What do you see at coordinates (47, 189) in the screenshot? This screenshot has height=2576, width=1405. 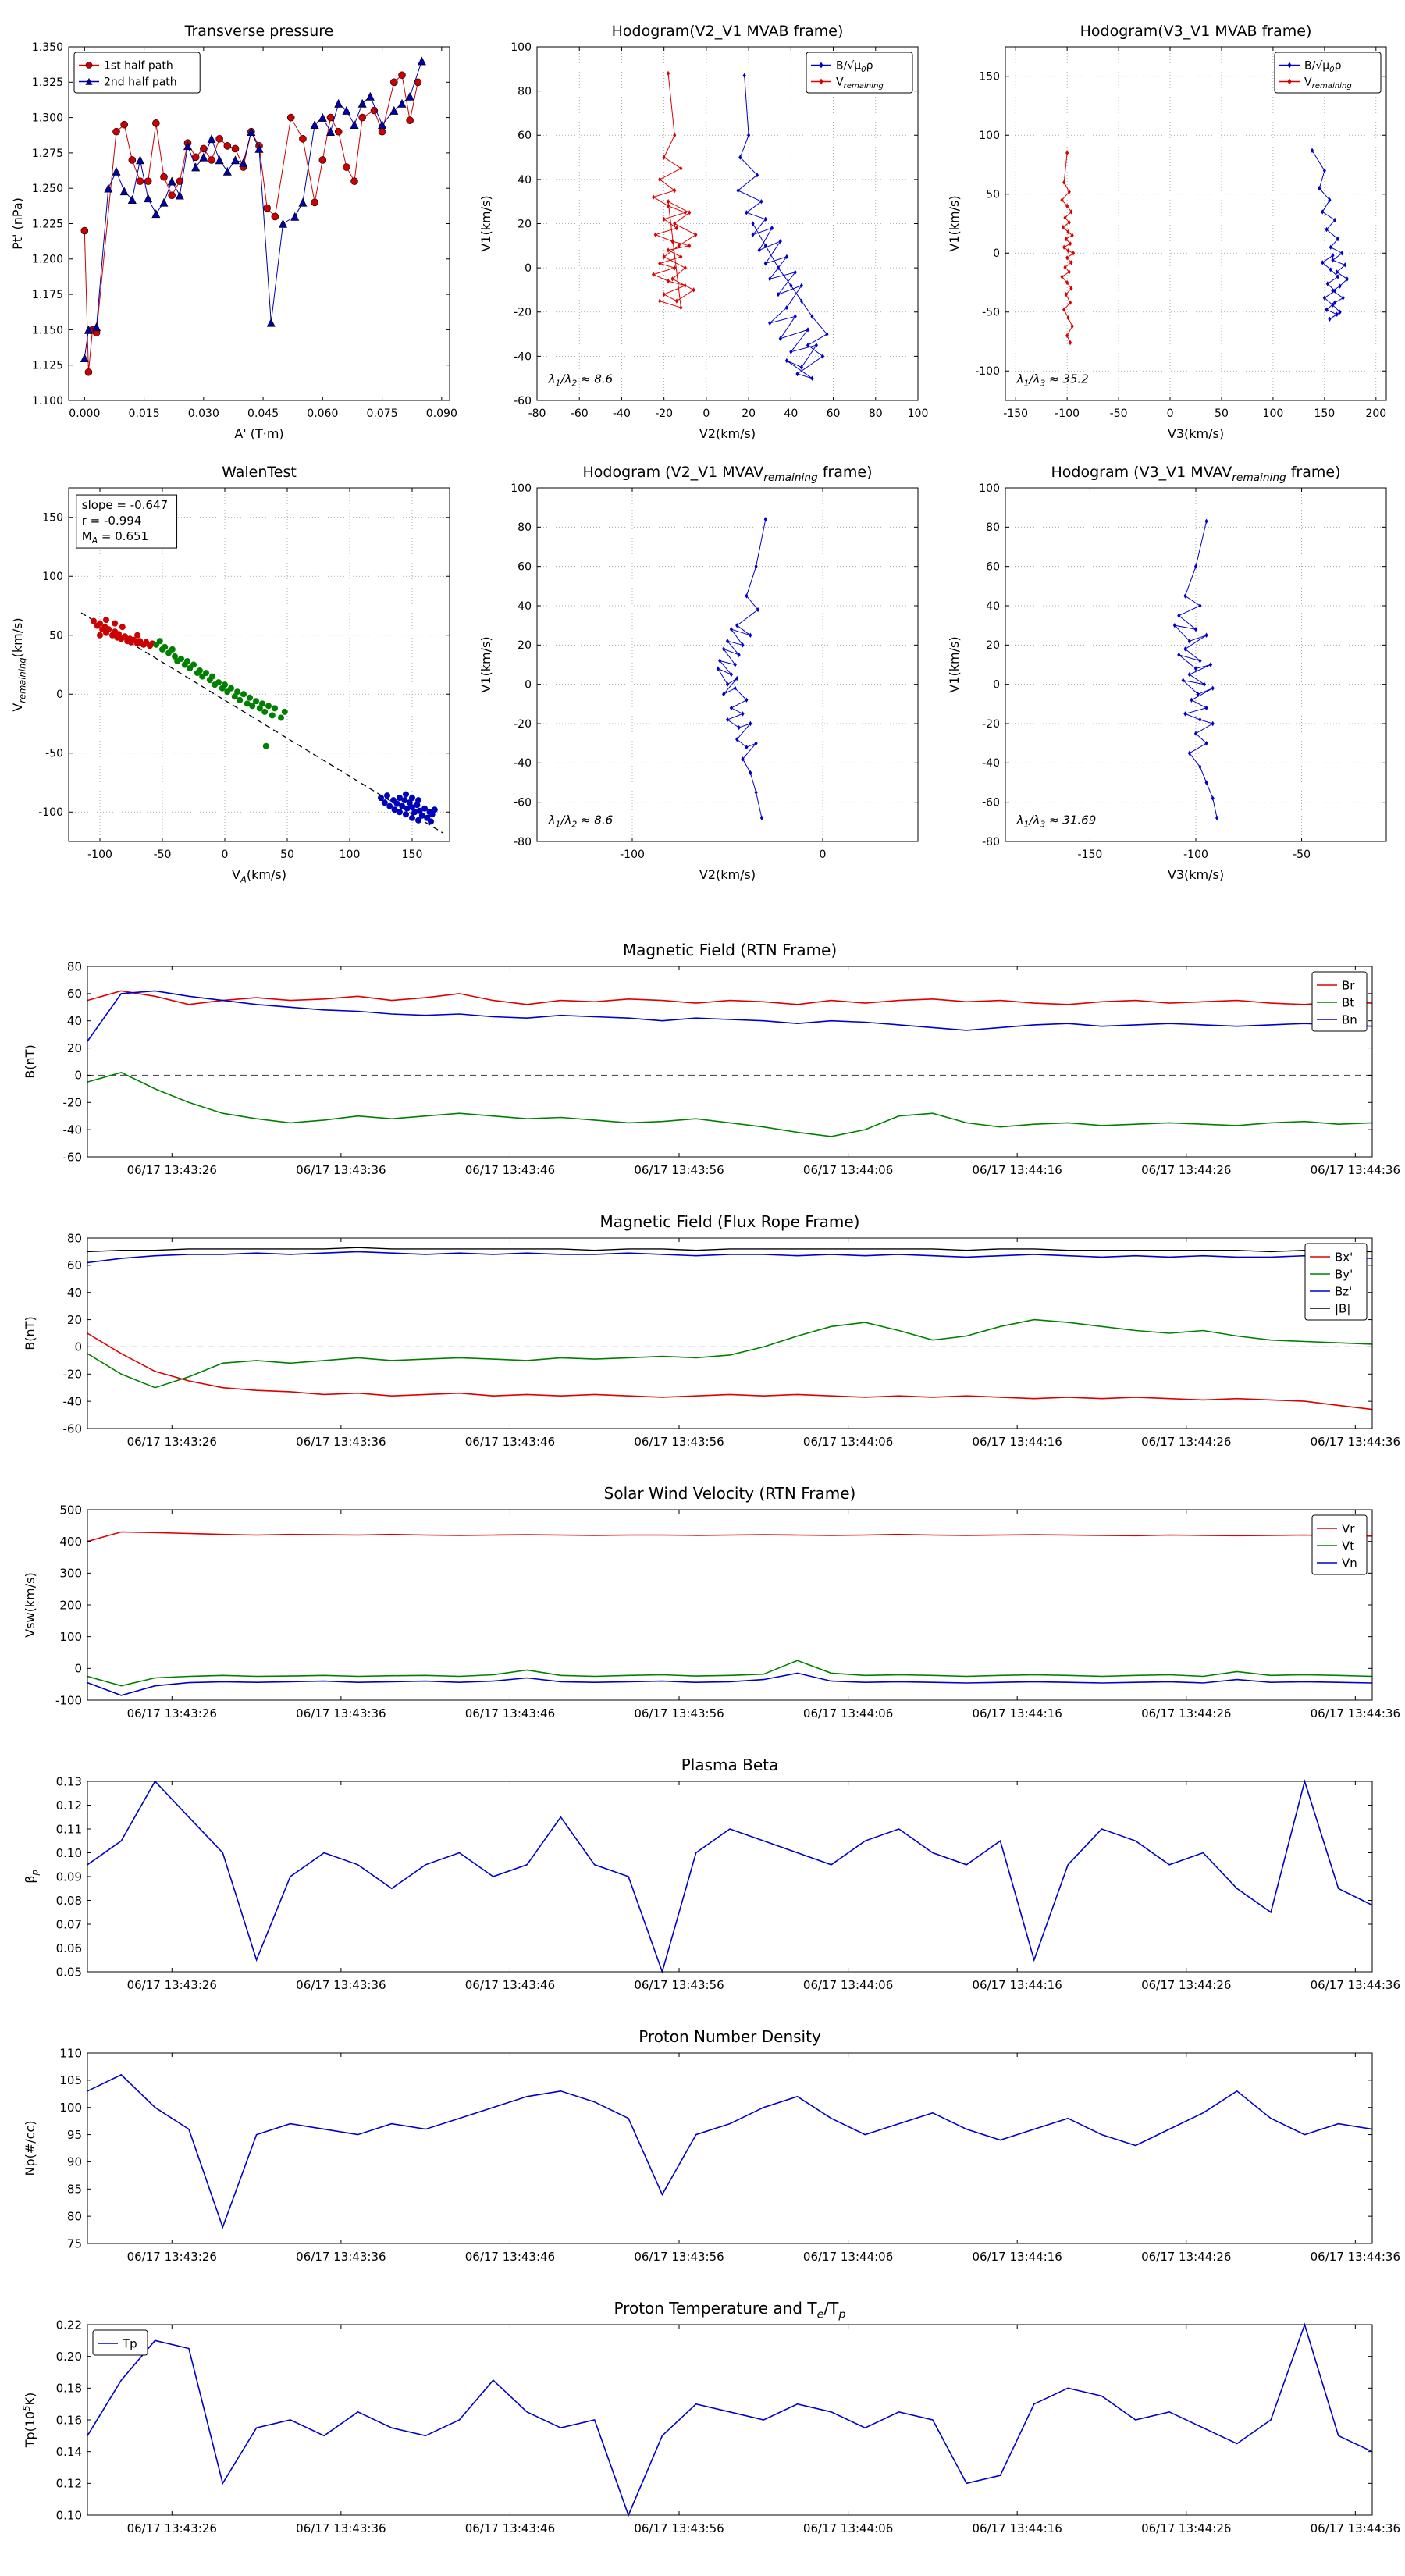 I see `svg-text: 1.250` at bounding box center [47, 189].